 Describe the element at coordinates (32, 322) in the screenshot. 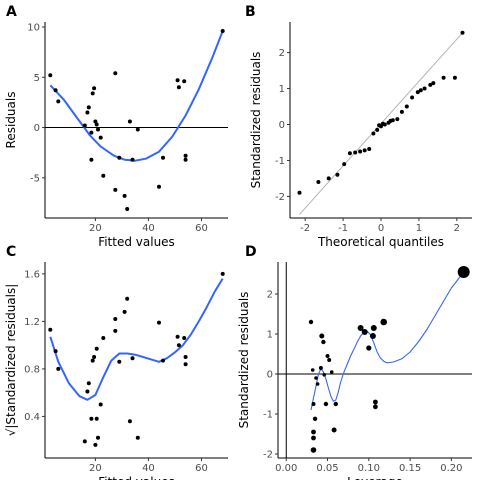

I see `y-tick-label: 1.2` at that location.